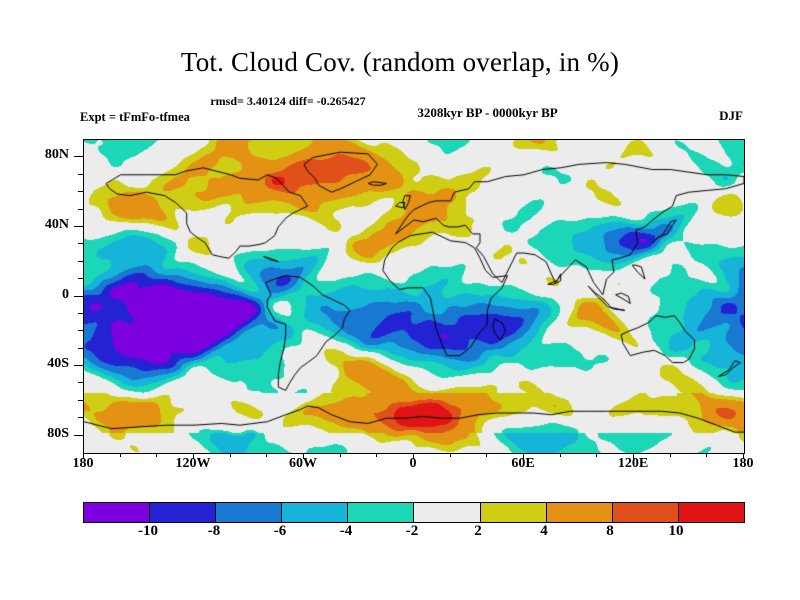 This screenshot has height=600, width=800. Describe the element at coordinates (478, 531) in the screenshot. I see `colorbar-tick-label: 2` at that location.